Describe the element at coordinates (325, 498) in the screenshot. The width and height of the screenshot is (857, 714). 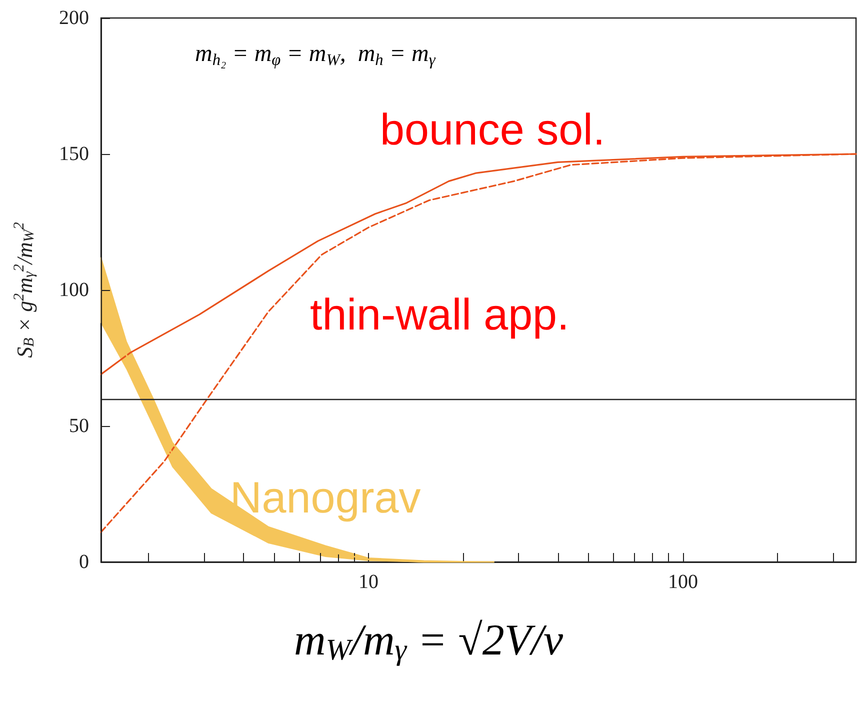
I see `series-label: Nanograv` at that location.